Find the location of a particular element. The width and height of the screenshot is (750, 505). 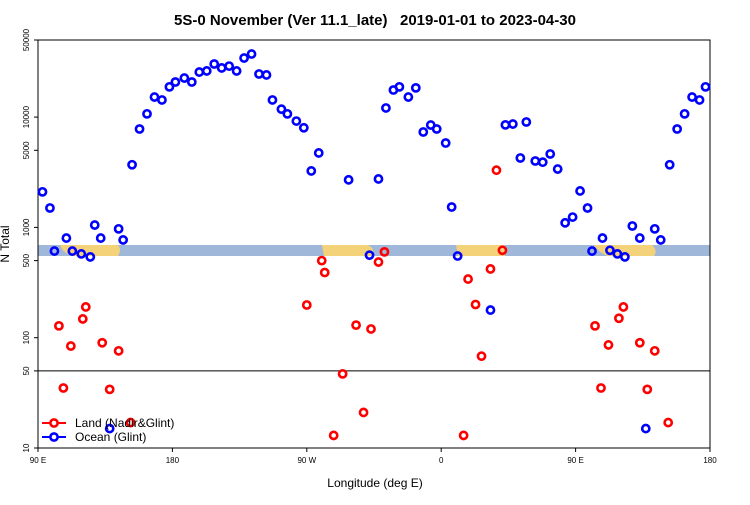

y-tick-label: 500 is located at coordinates (26, 260).